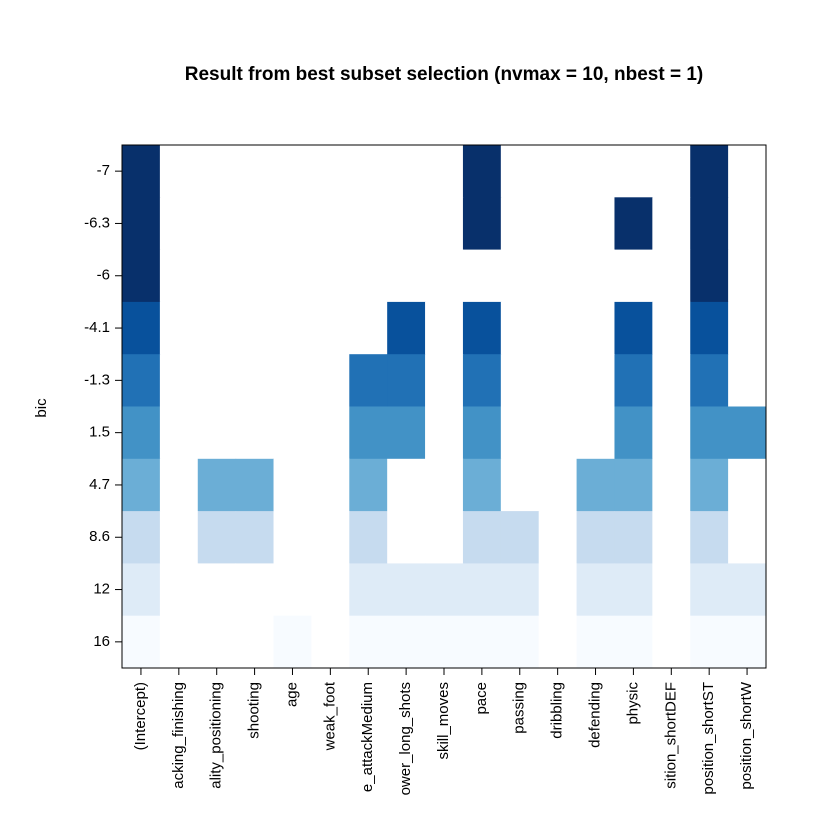  Describe the element at coordinates (405, 738) in the screenshot. I see `x-tick-label: ower_long_shots` at that location.